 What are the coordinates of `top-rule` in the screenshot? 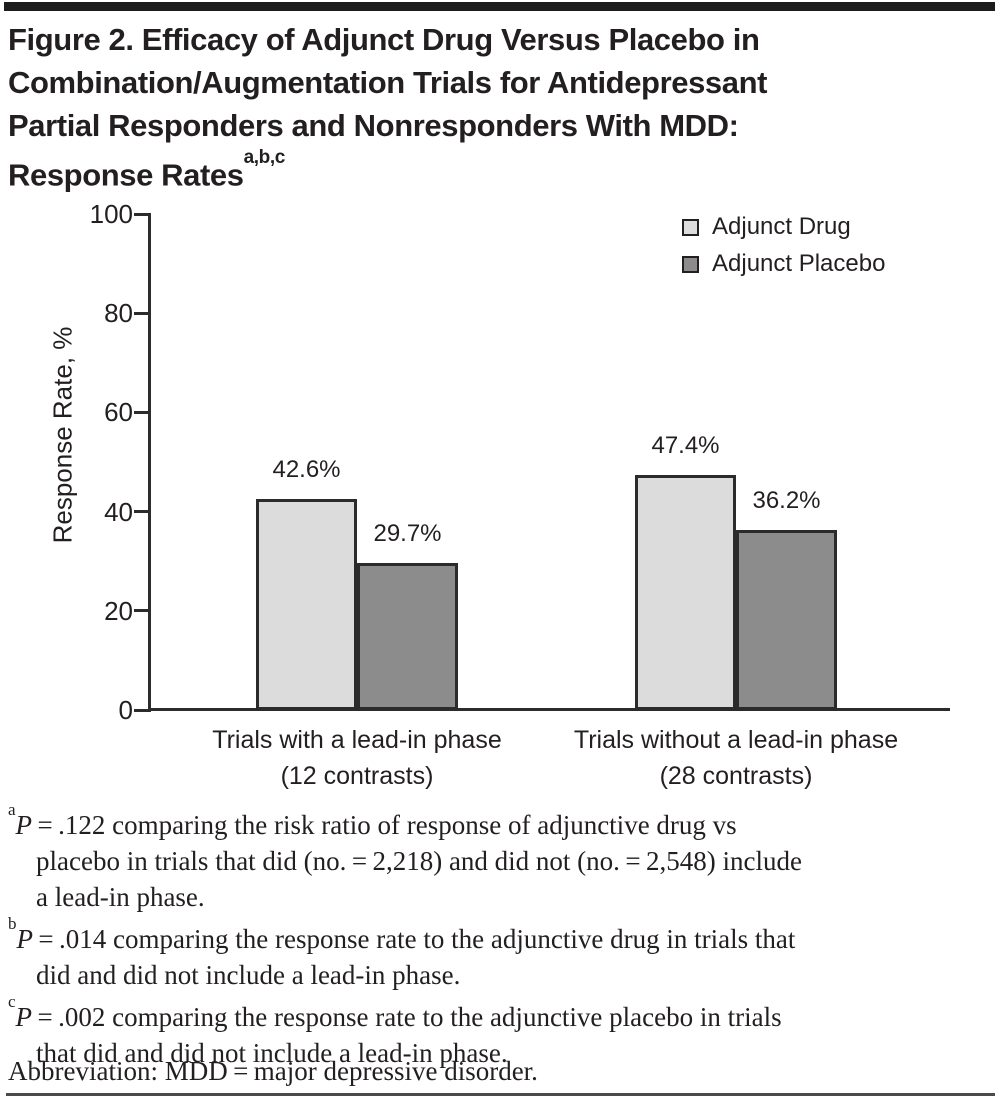 It's located at (499, 6).